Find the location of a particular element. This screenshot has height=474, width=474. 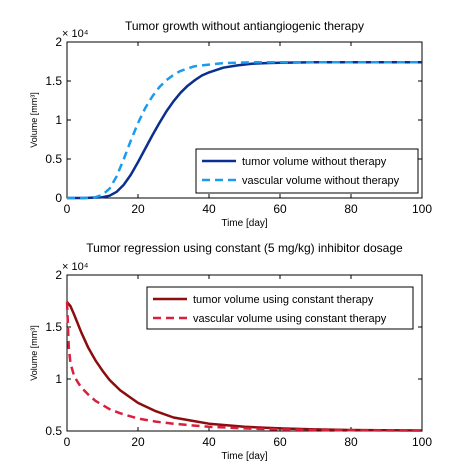

legend-label: tumor volume using constant therapy is located at coordinates (283, 300).